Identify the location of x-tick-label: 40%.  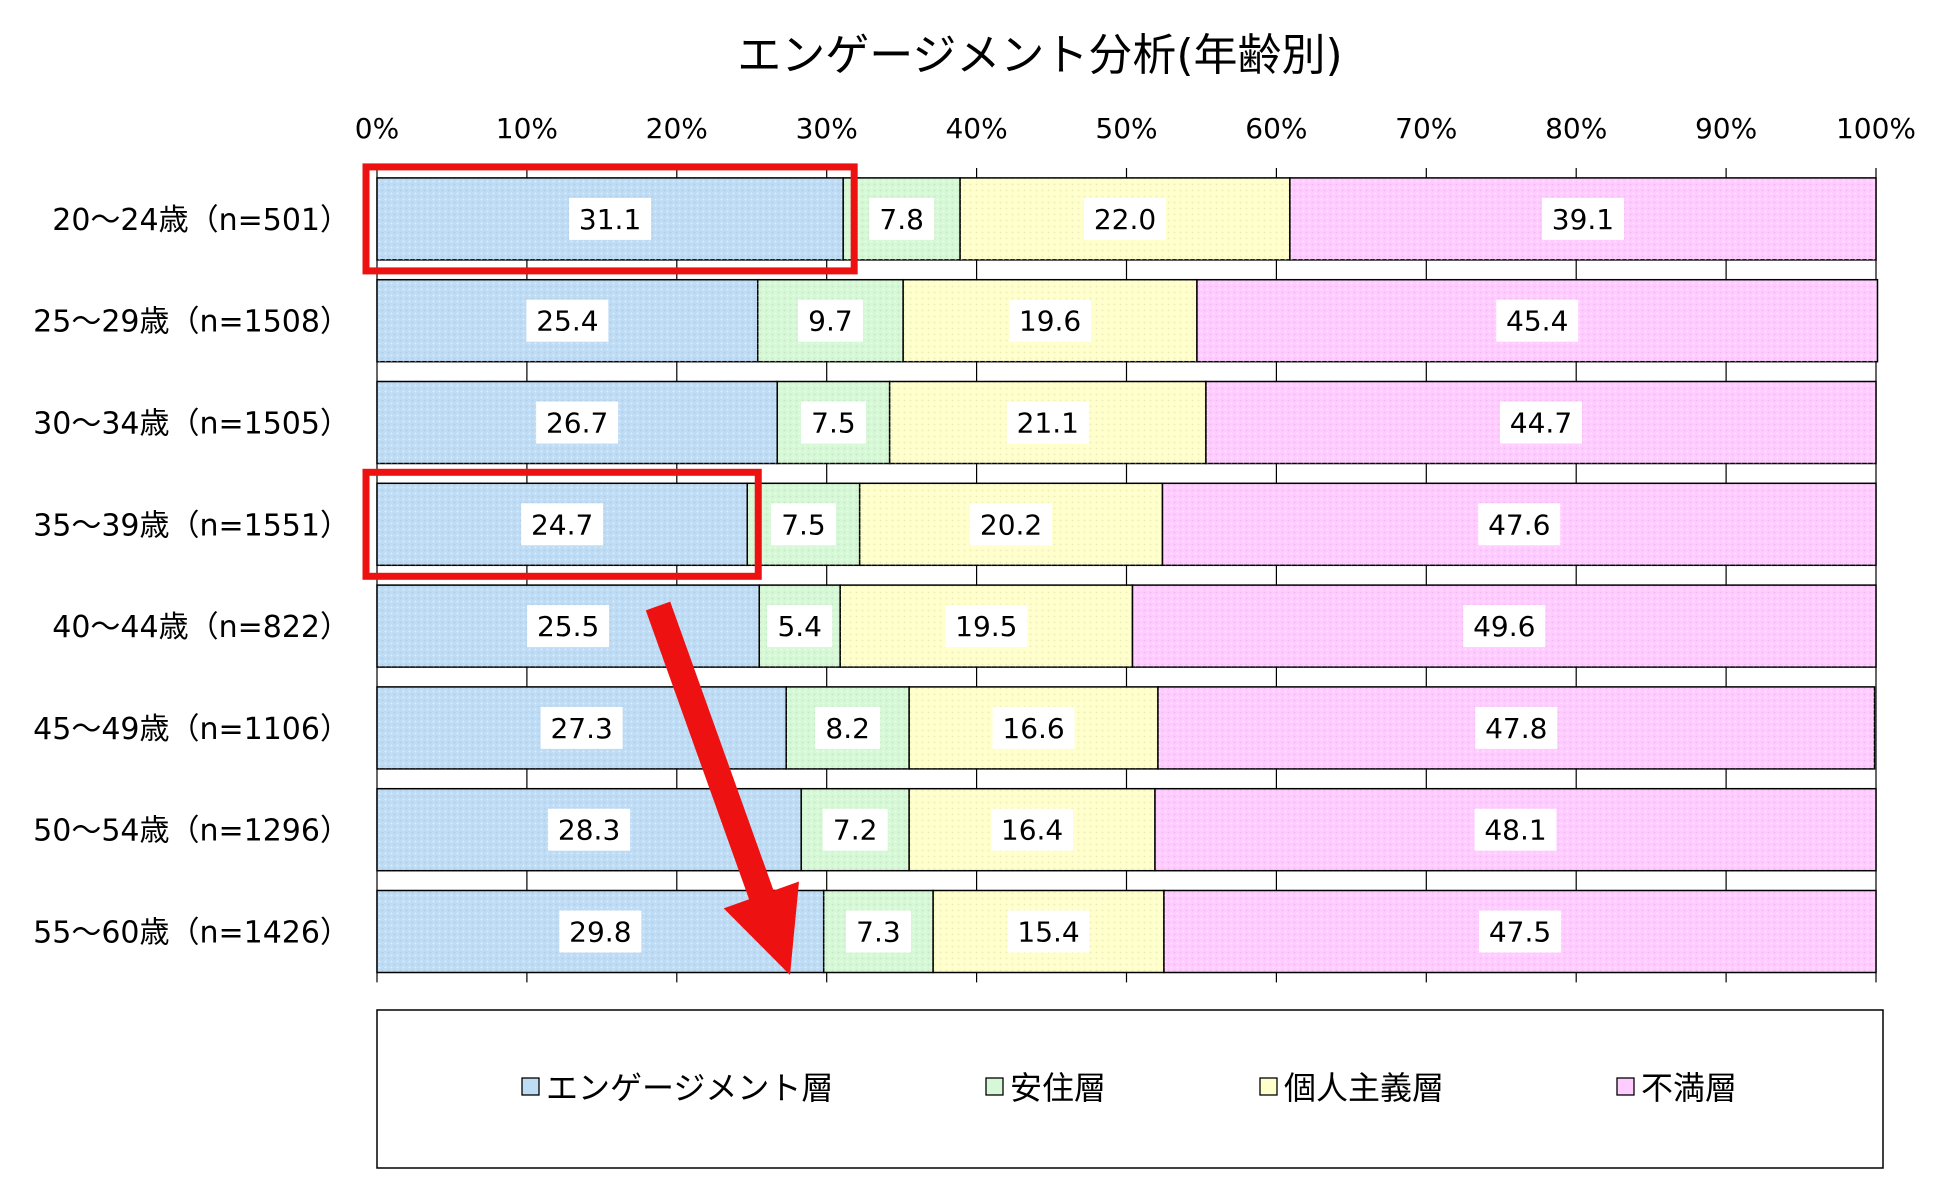
(976, 128).